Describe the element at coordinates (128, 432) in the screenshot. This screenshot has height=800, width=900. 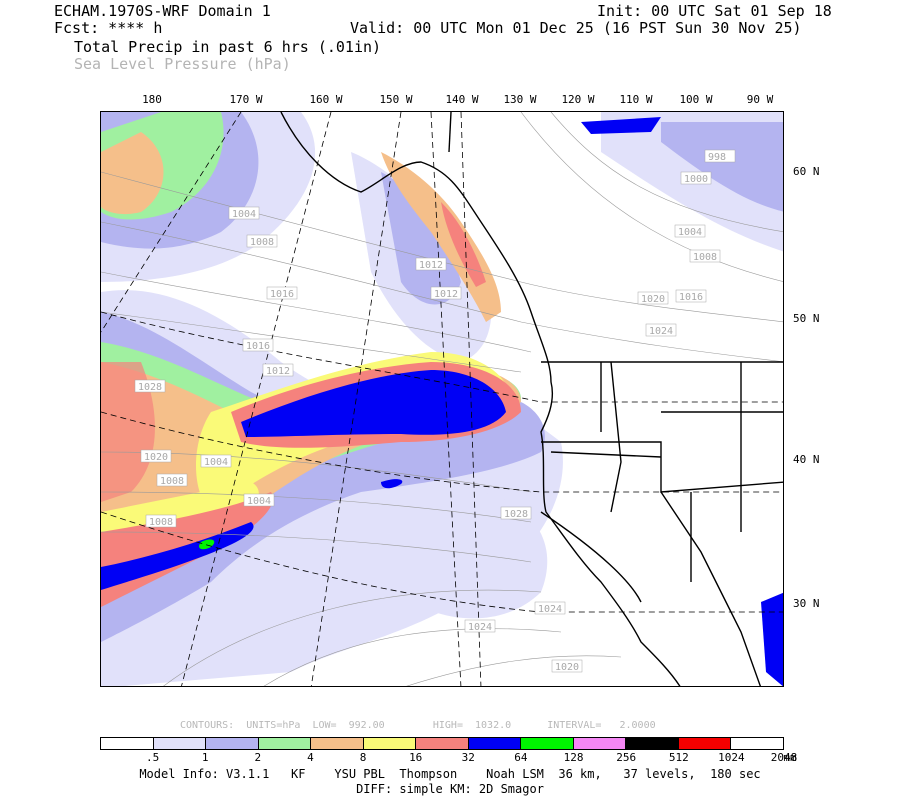
I see `precip-band-salmon` at that location.